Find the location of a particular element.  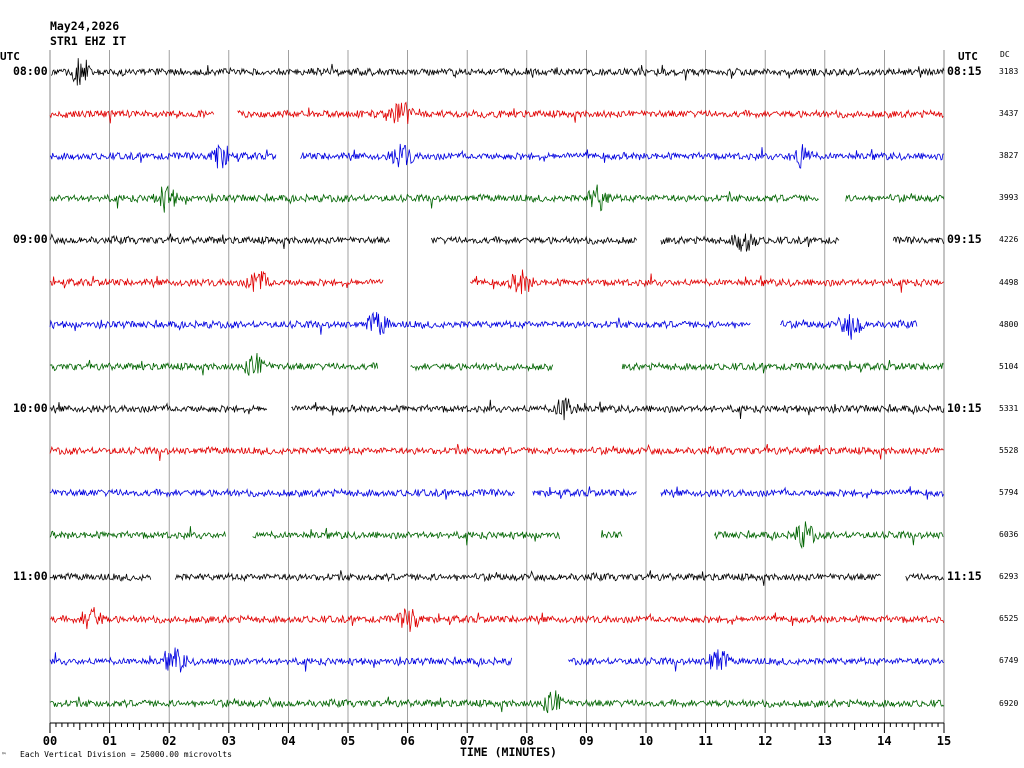

dc-value: 3827 is located at coordinates (1009, 156).